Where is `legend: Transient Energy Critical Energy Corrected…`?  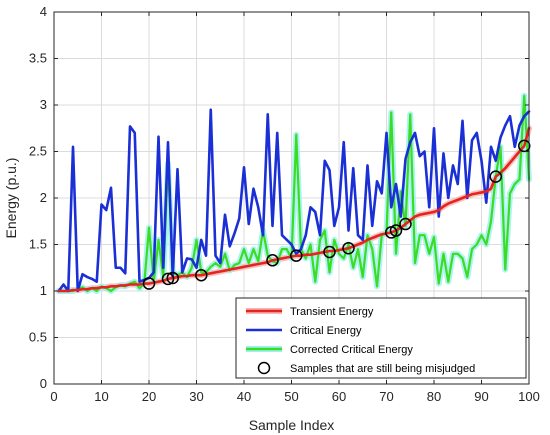 legend: Transient Energy Critical Energy Corrected… is located at coordinates (381, 338).